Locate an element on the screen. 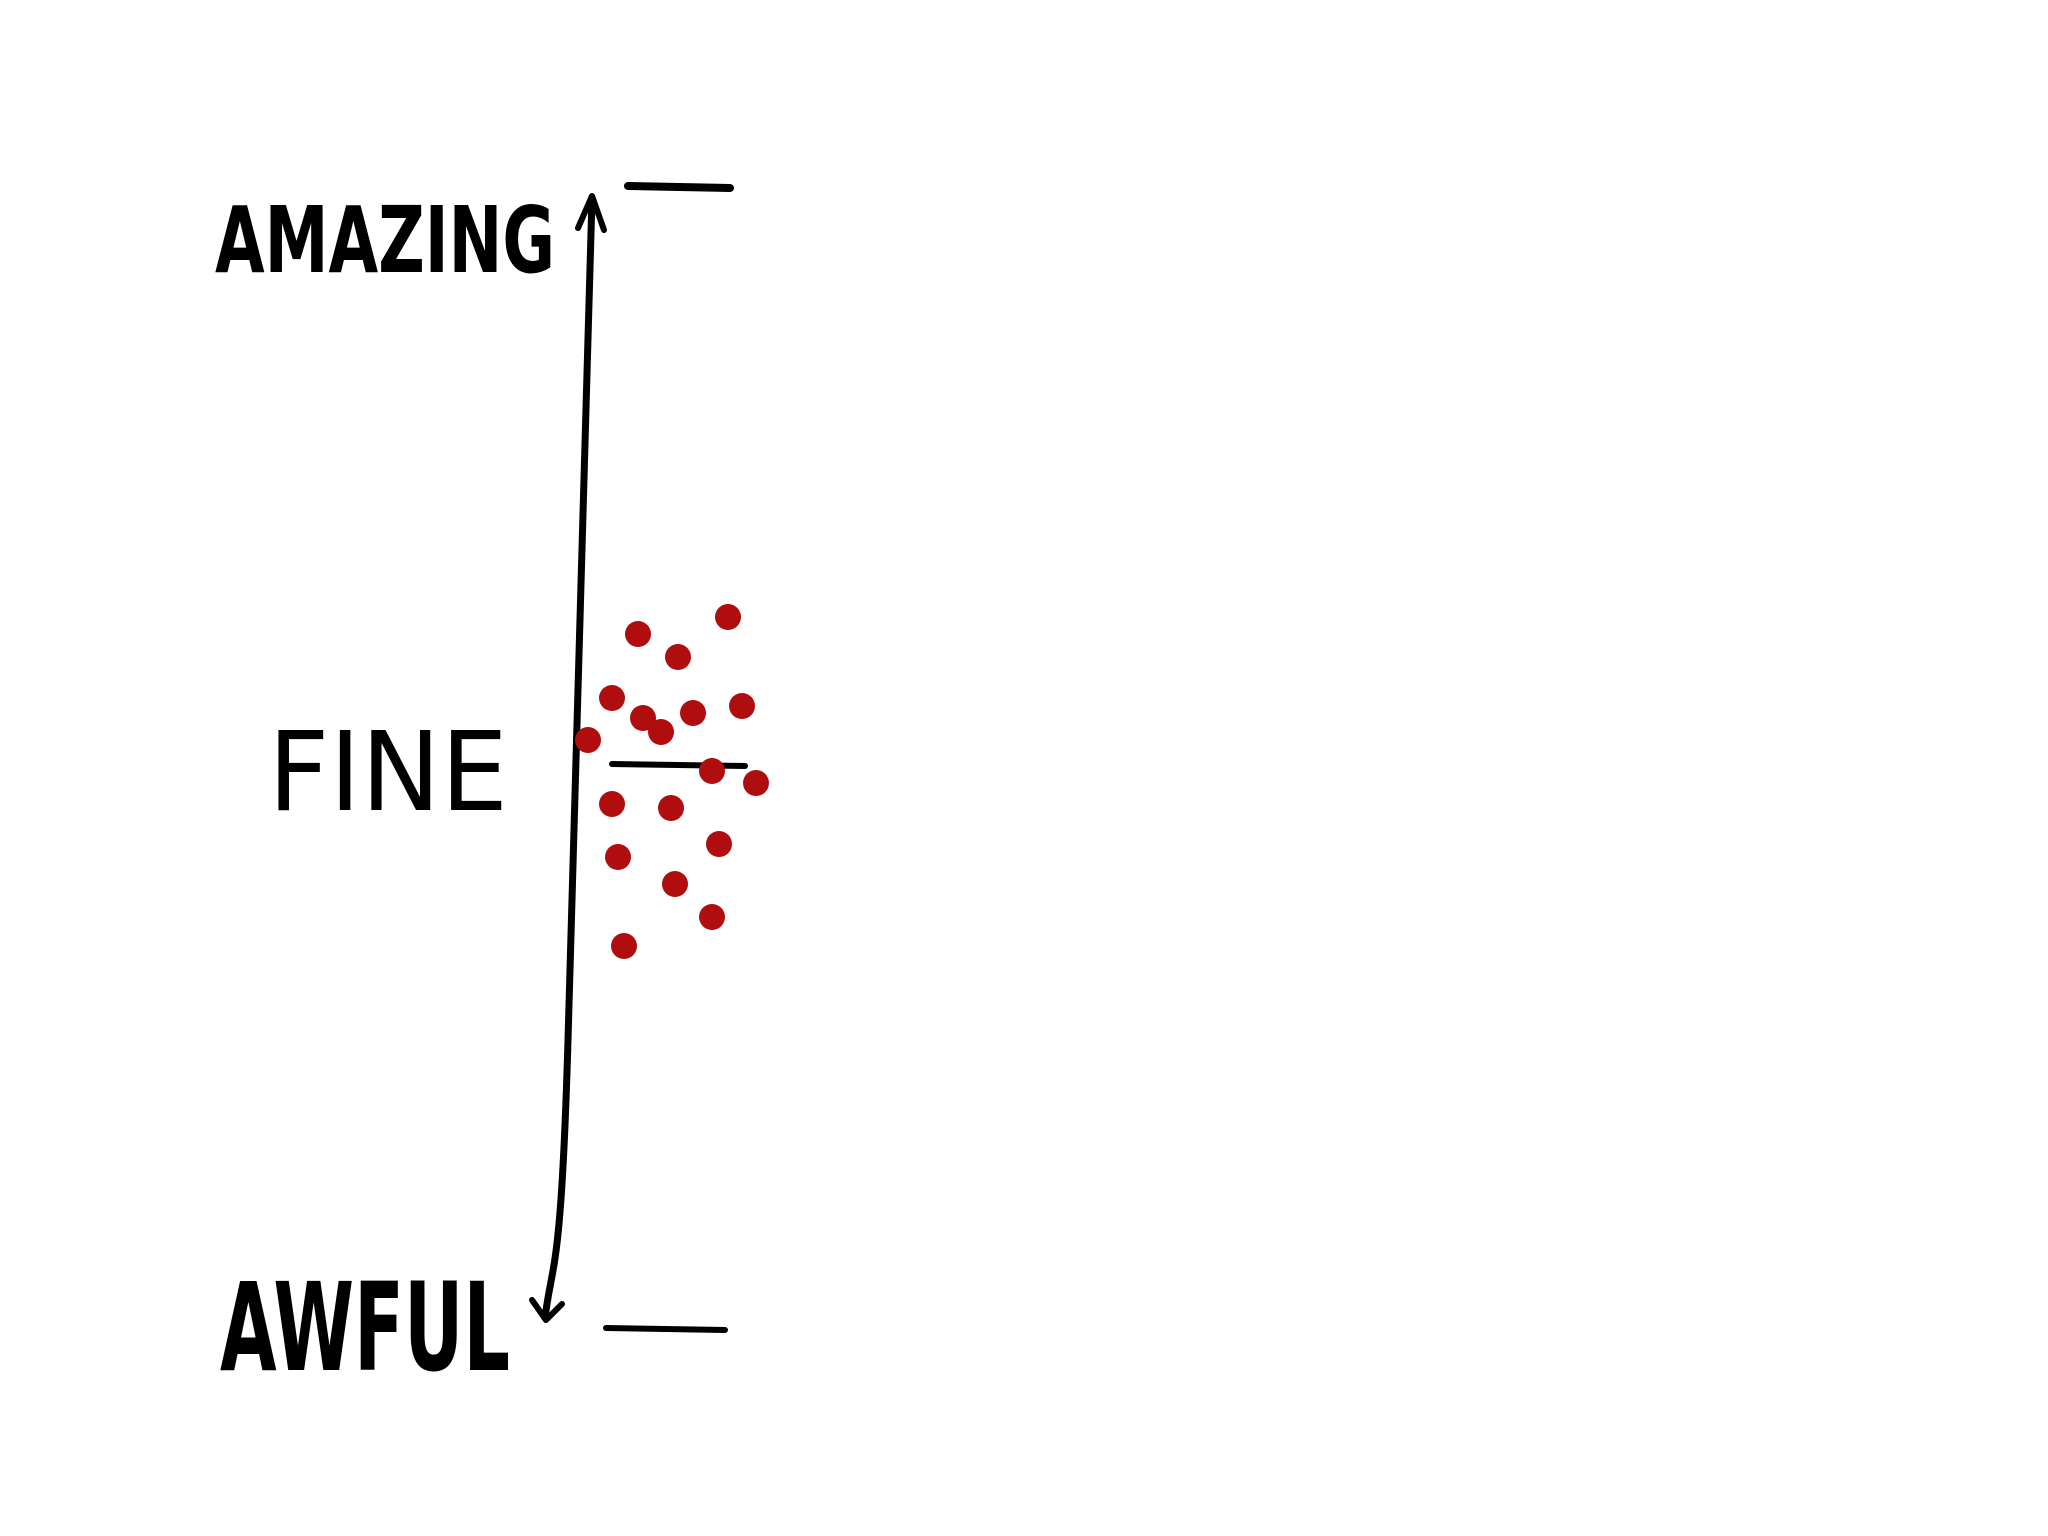 The image size is (2048, 1536). label-awful: AWFUL is located at coordinates (365, 1328).